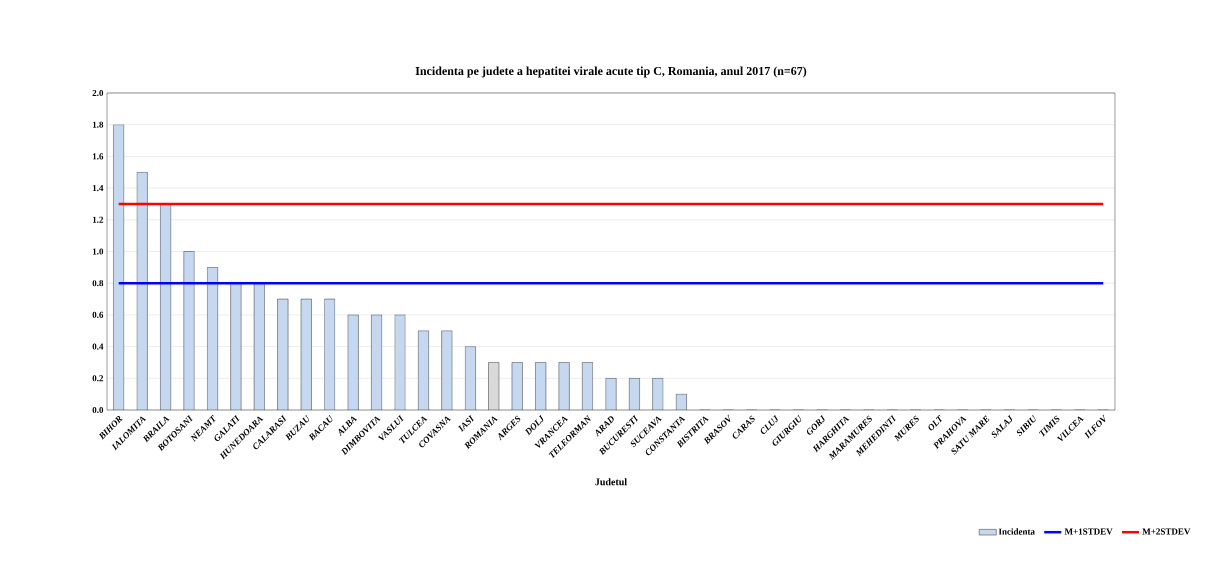 The image size is (1209, 581). I want to click on y-tick-label: 1.0, so click(98, 251).